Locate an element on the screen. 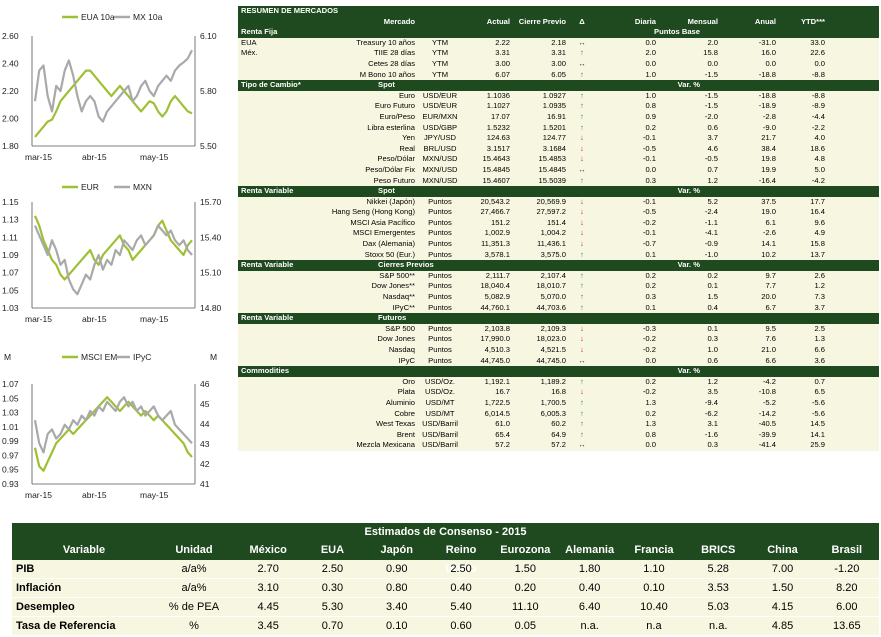  x-tick-label: abr-15 is located at coordinates (94, 319).